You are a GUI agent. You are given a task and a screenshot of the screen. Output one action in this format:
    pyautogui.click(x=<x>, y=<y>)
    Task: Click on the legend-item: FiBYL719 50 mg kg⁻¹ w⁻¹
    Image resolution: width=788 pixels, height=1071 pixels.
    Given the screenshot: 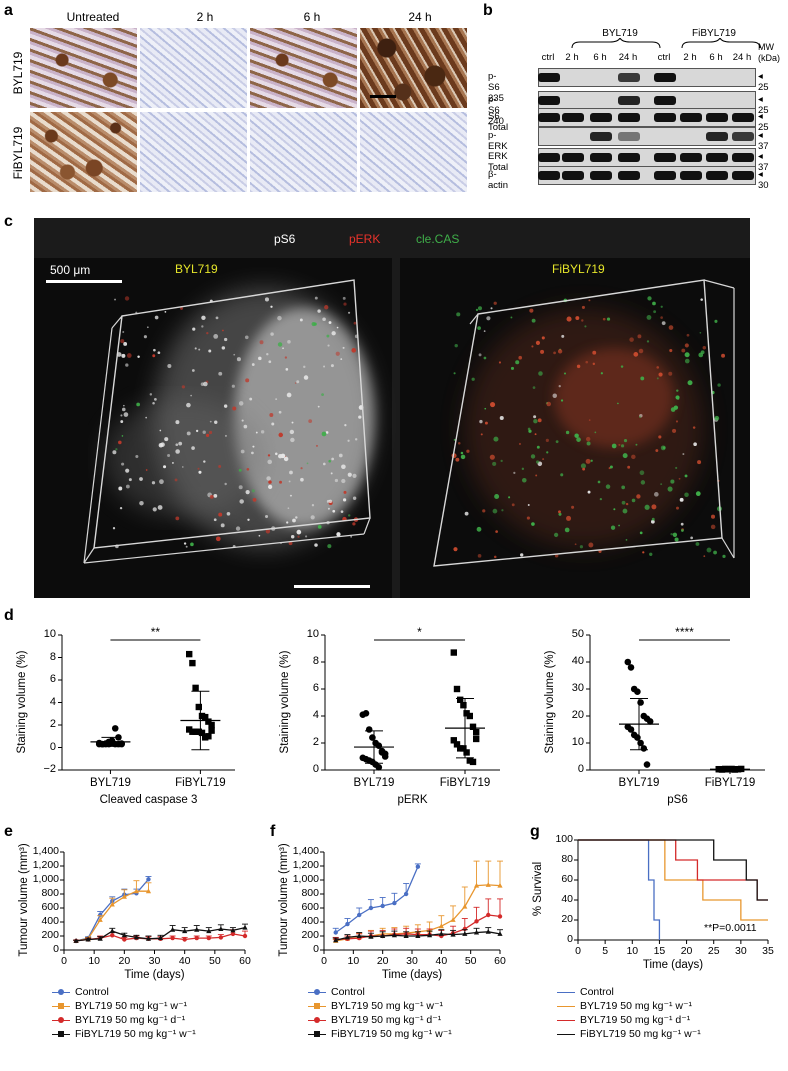 What is the action you would take?
    pyautogui.click(x=629, y=1034)
    